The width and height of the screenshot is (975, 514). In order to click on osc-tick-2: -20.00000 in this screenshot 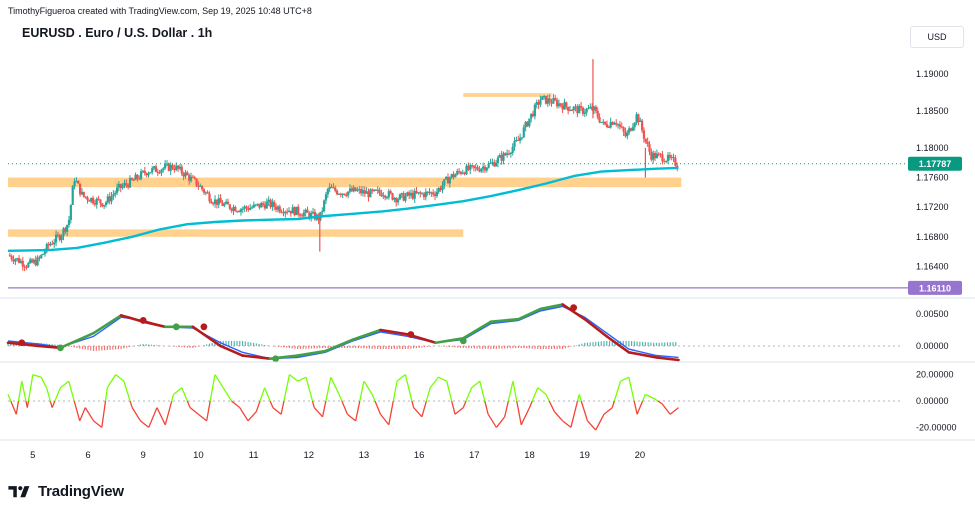, I will do `click(936, 427)`.